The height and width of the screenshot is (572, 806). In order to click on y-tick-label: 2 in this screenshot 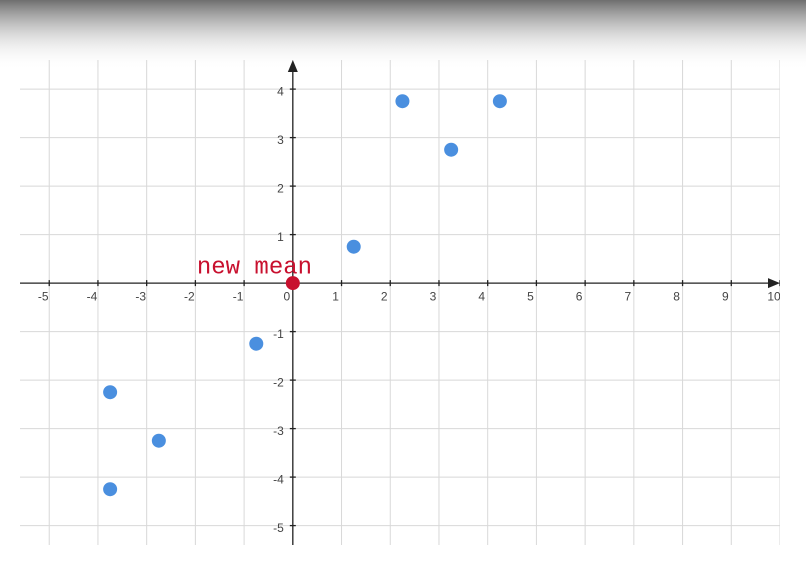, I will do `click(280, 188)`.